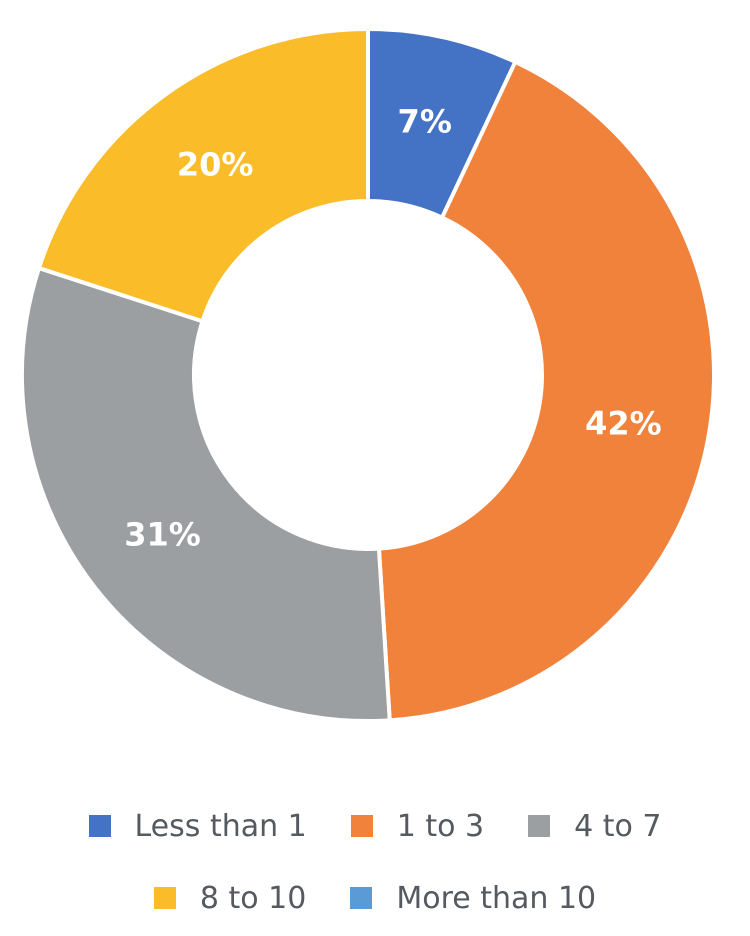 The width and height of the screenshot is (750, 936). I want to click on legend-row-2: 8 to 10 More than 10, so click(375, 898).